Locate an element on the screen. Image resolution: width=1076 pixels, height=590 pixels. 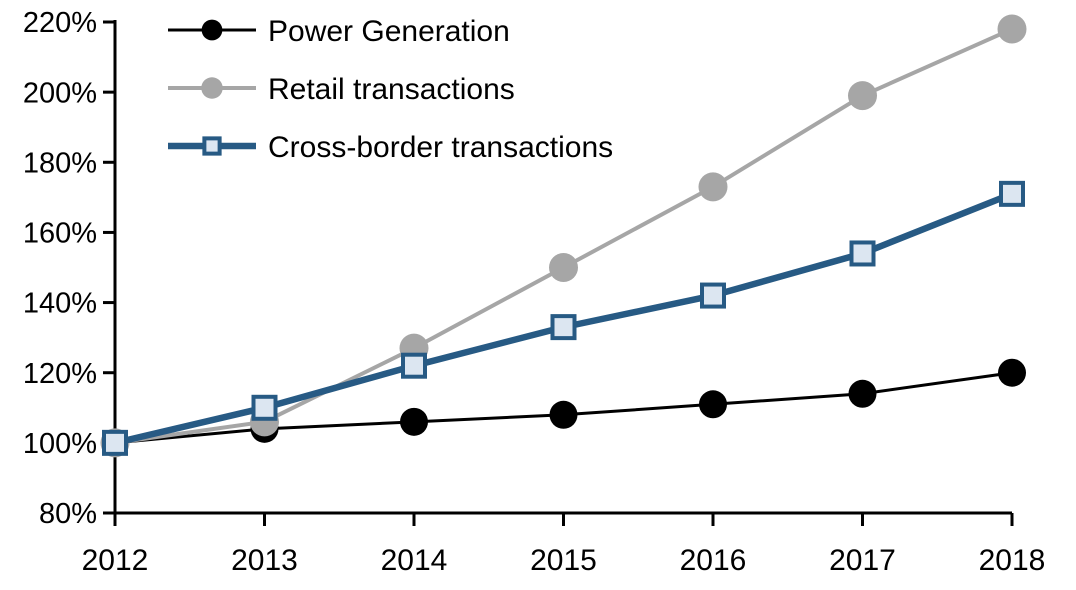
y-tick-label-140: 140% is located at coordinates (60, 304).